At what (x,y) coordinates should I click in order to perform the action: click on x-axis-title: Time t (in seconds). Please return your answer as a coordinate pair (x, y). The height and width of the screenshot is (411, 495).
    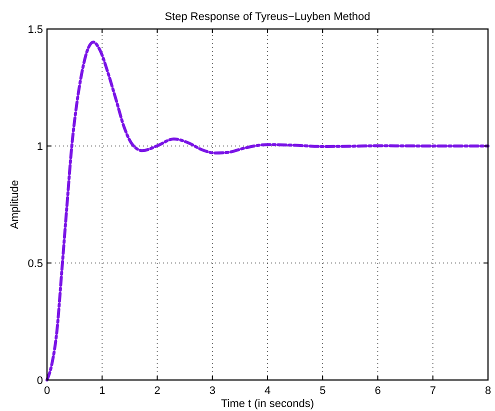
    Looking at the image, I should click on (267, 404).